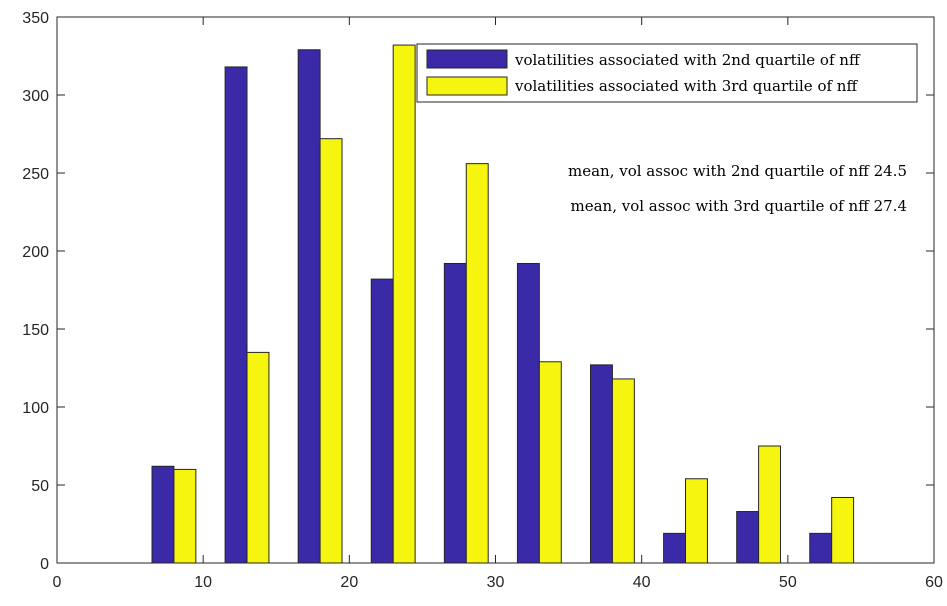 This screenshot has width=947, height=606. I want to click on y-tick-label: 0, so click(44, 564).